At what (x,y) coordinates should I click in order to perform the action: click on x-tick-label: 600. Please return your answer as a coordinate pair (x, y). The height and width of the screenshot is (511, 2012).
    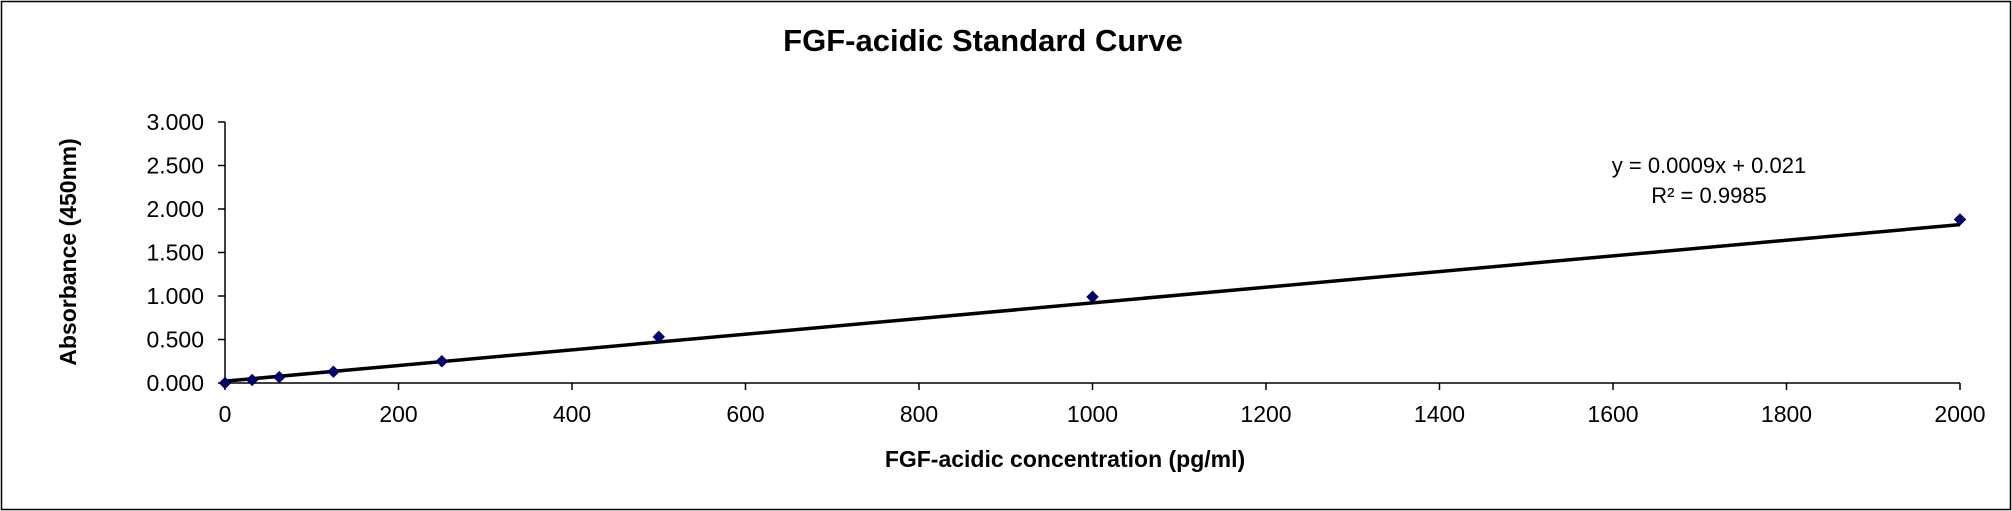
    Looking at the image, I should click on (745, 414).